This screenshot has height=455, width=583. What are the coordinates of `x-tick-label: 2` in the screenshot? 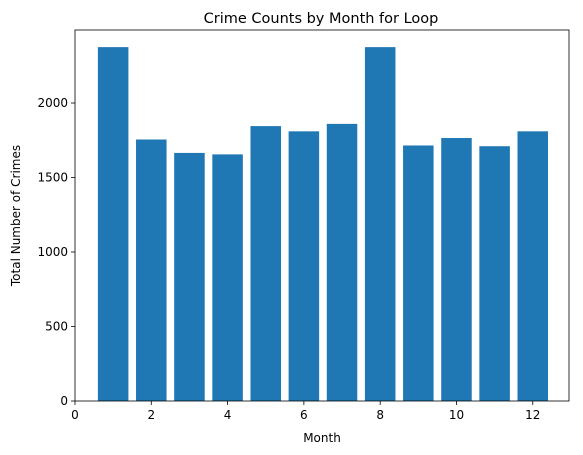 It's located at (151, 415).